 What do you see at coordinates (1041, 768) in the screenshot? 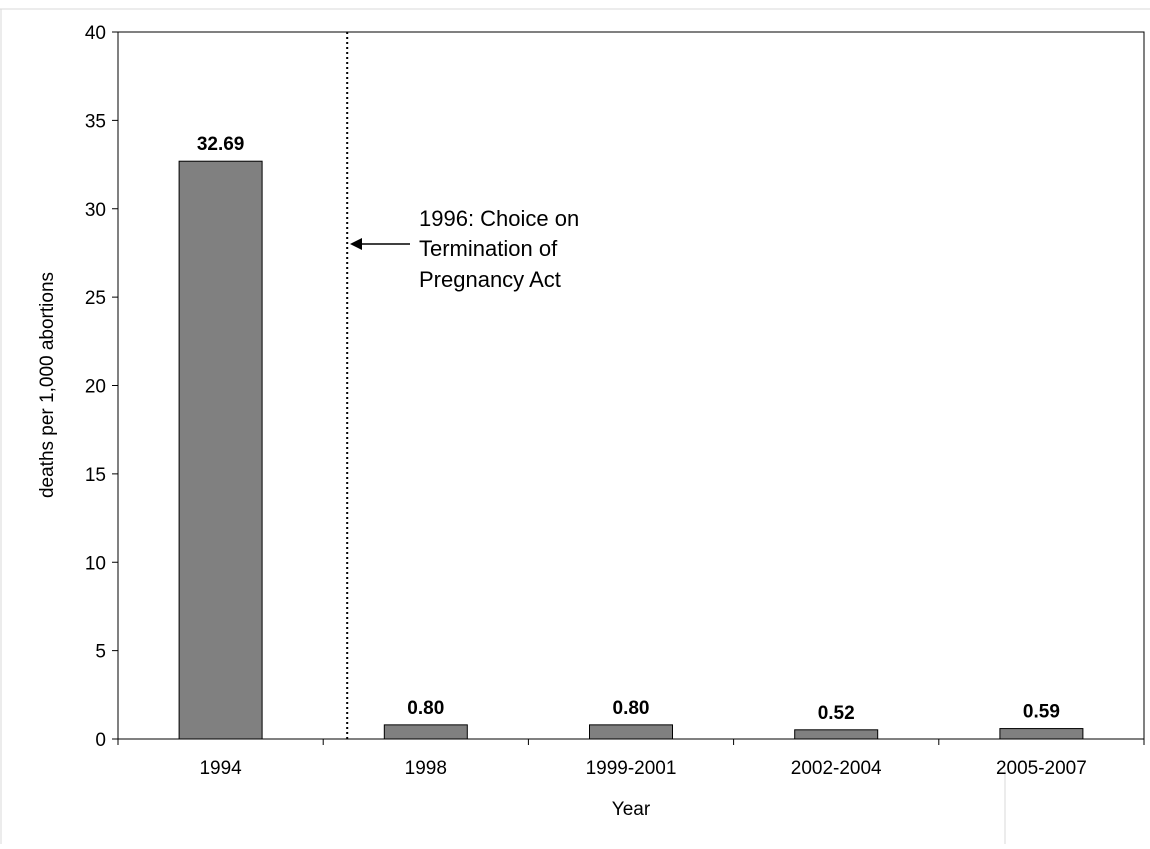
I see `x-tick-label: 2005-2007` at bounding box center [1041, 768].